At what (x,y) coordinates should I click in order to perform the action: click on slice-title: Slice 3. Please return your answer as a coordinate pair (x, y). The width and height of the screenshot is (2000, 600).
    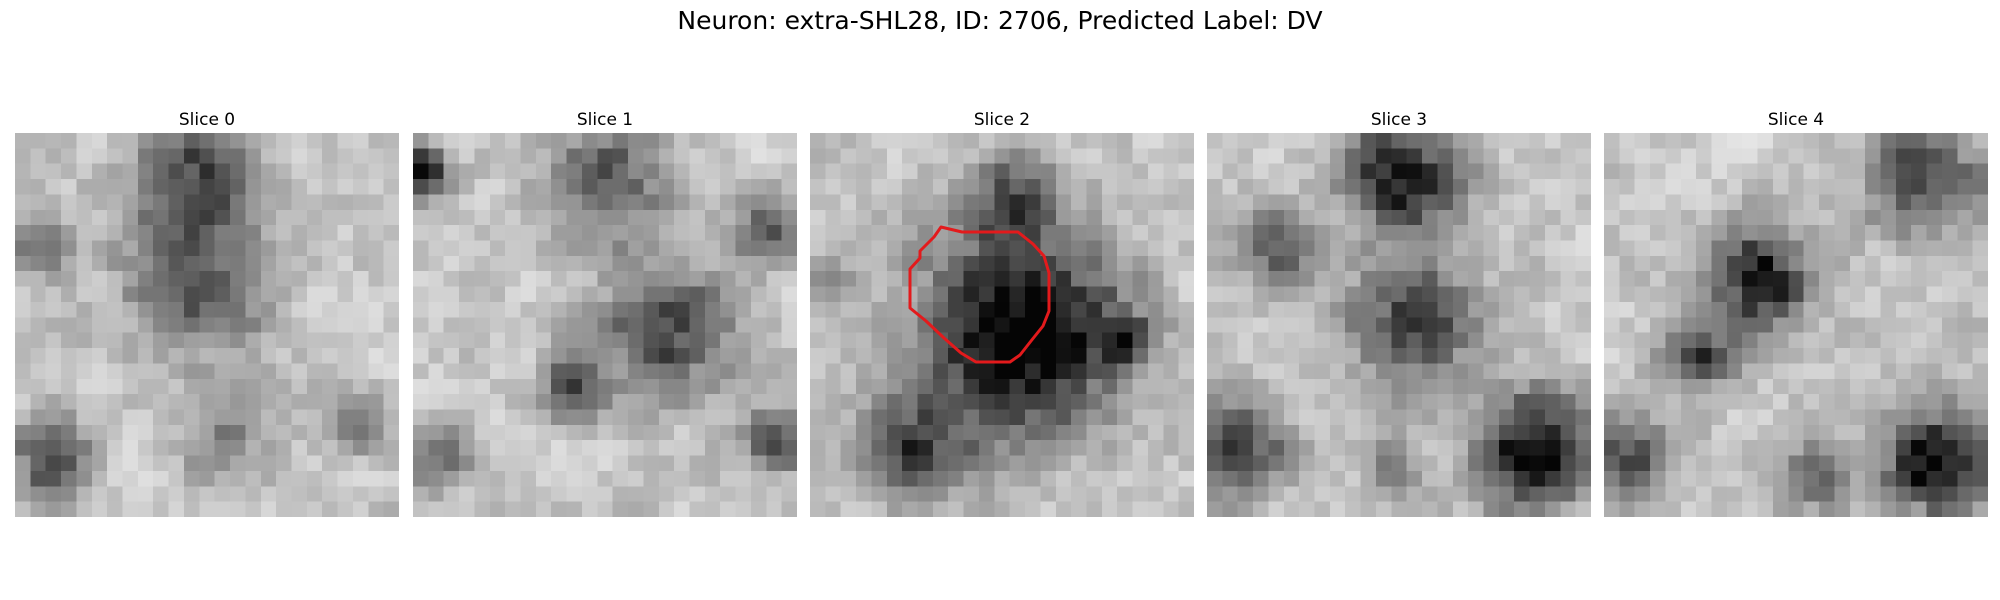
    Looking at the image, I should click on (1399, 120).